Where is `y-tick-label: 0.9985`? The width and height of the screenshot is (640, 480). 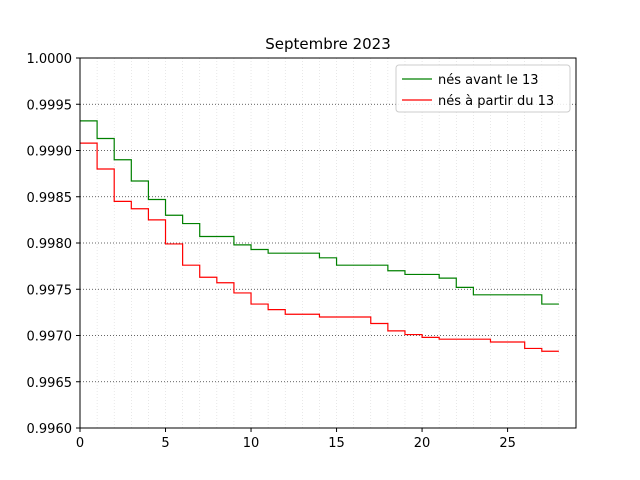 y-tick-label: 0.9985 is located at coordinates (50, 198).